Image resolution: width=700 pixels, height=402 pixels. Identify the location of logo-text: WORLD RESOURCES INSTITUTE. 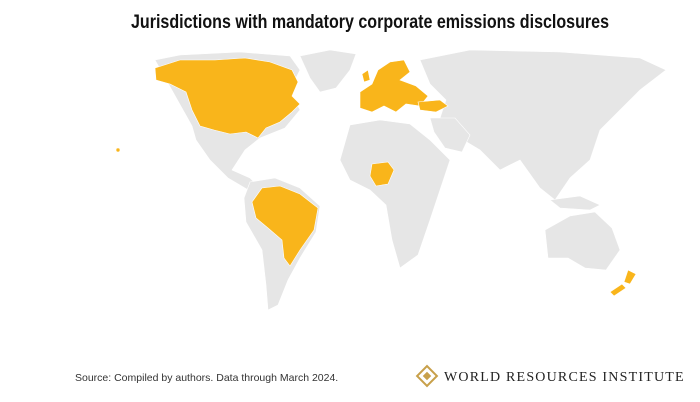
(564, 377).